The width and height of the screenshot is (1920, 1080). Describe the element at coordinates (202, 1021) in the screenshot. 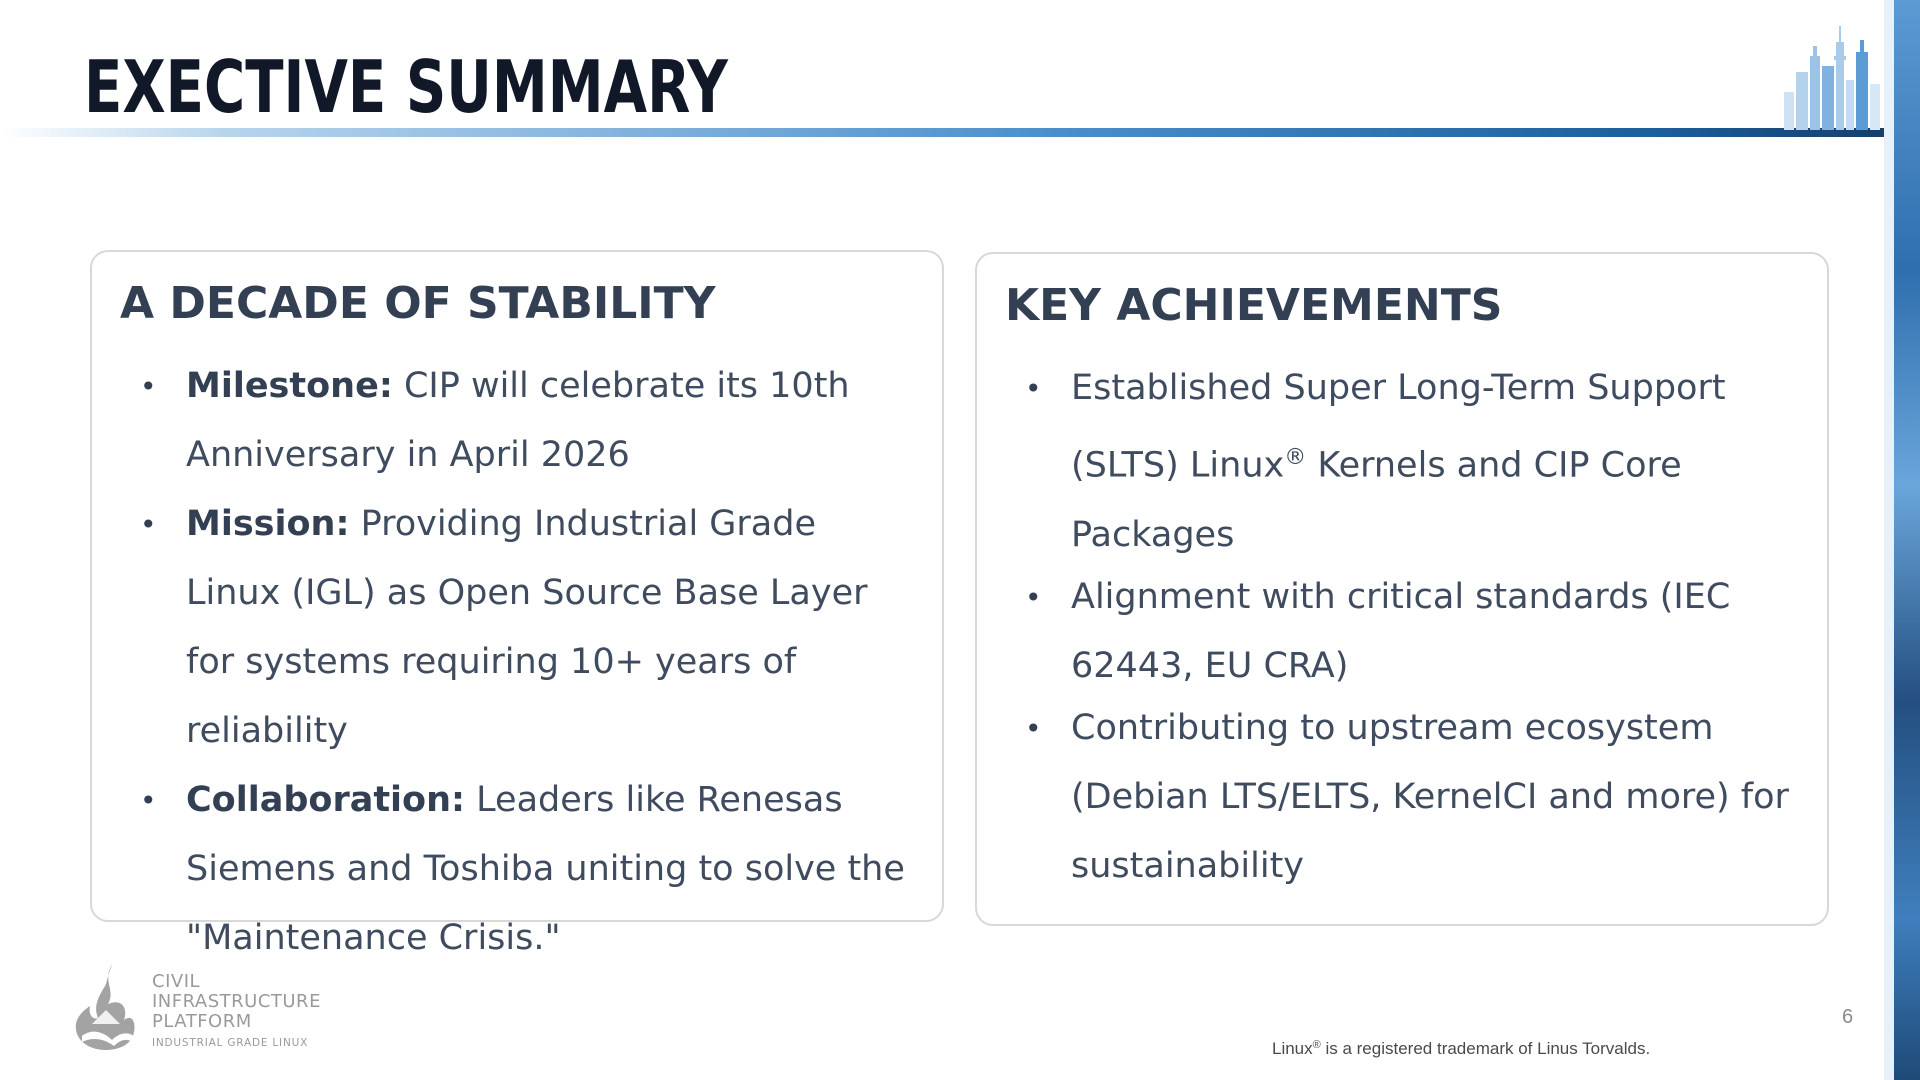

I see `logo-line: PLATFORM` at that location.